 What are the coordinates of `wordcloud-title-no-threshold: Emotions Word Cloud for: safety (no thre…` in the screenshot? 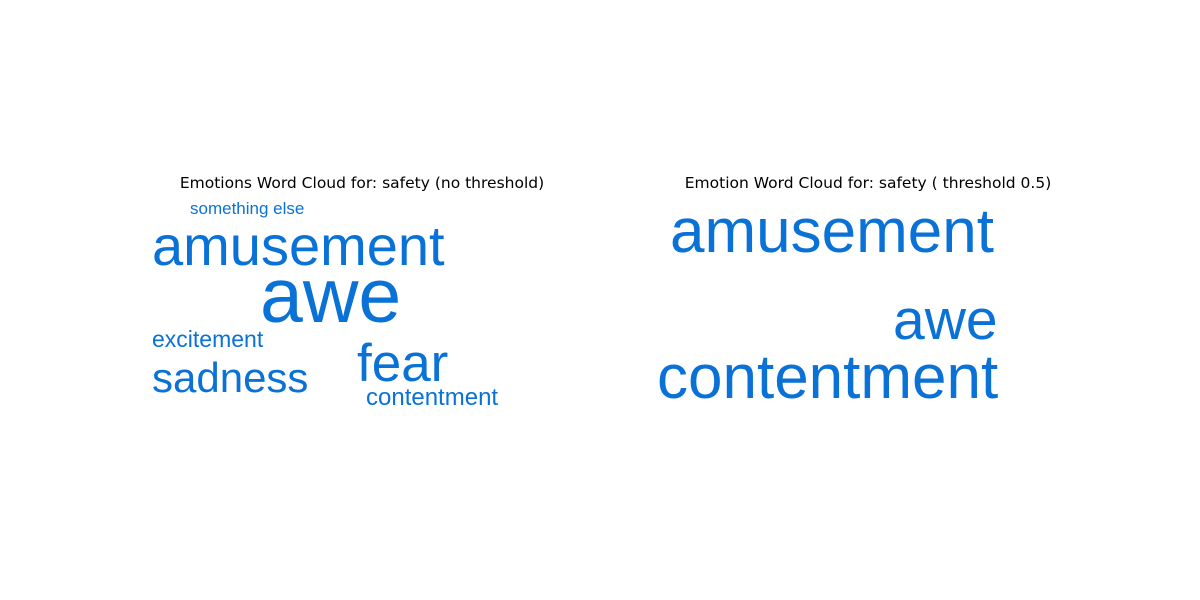 It's located at (362, 183).